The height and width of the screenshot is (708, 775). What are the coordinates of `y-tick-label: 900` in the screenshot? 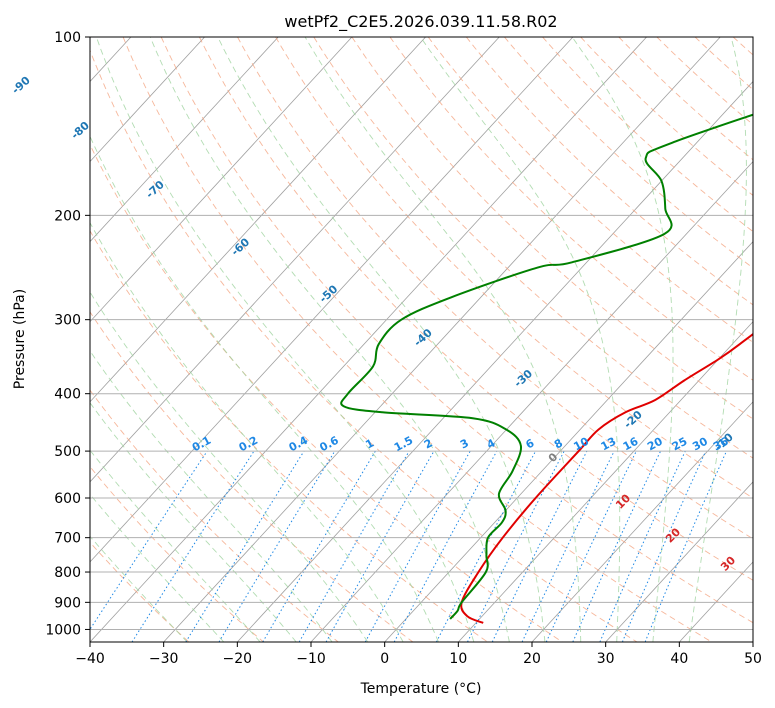 It's located at (67, 603).